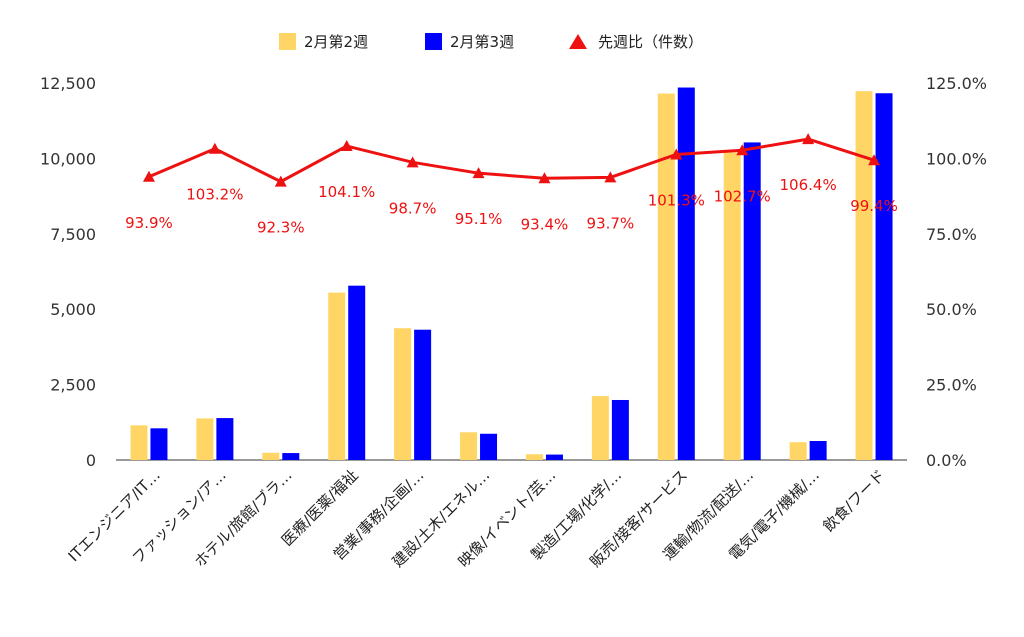  I want to click on y-left-tick-label: 0, so click(91, 460).